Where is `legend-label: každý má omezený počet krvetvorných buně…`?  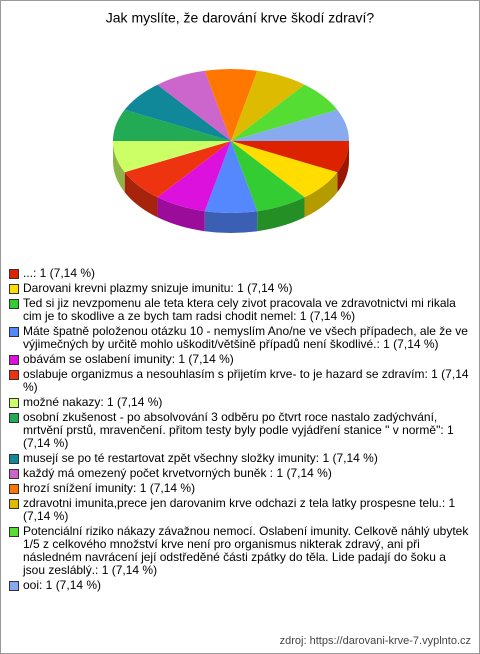
legend-label: každý má omezený počet krvetvorných buně… is located at coordinates (177, 473).